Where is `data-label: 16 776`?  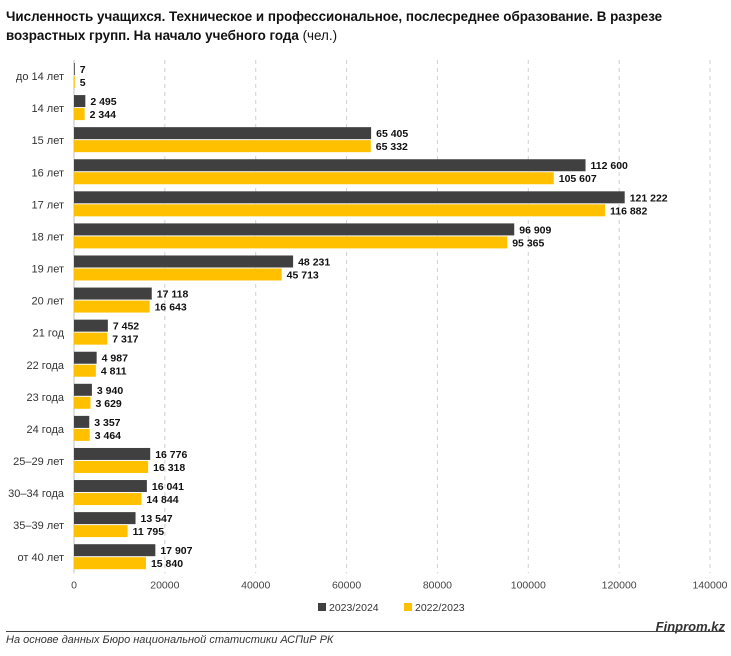
data-label: 16 776 is located at coordinates (171, 455).